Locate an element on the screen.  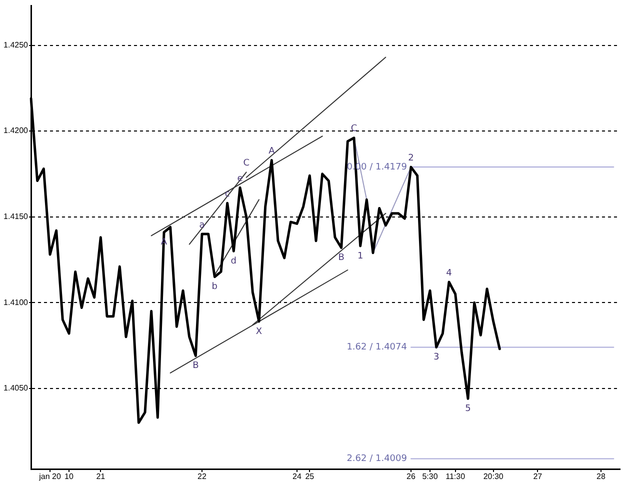
series-label: 2.62 / 1.4009 is located at coordinates (377, 459).